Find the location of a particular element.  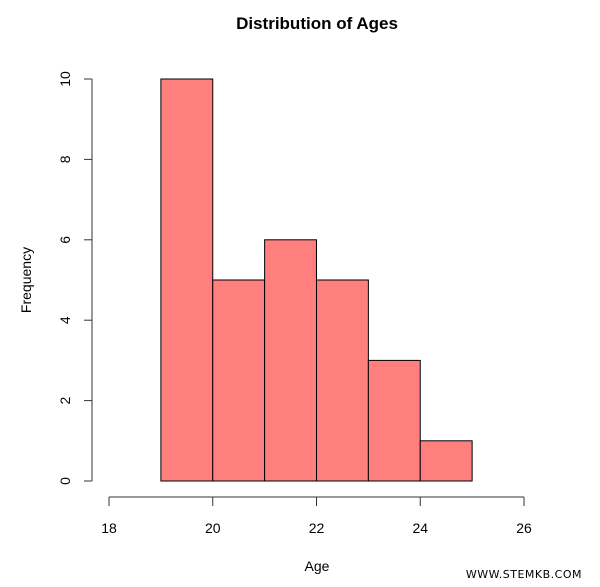

y-axis: 0 2 4 6 8 10 is located at coordinates (75, 278).